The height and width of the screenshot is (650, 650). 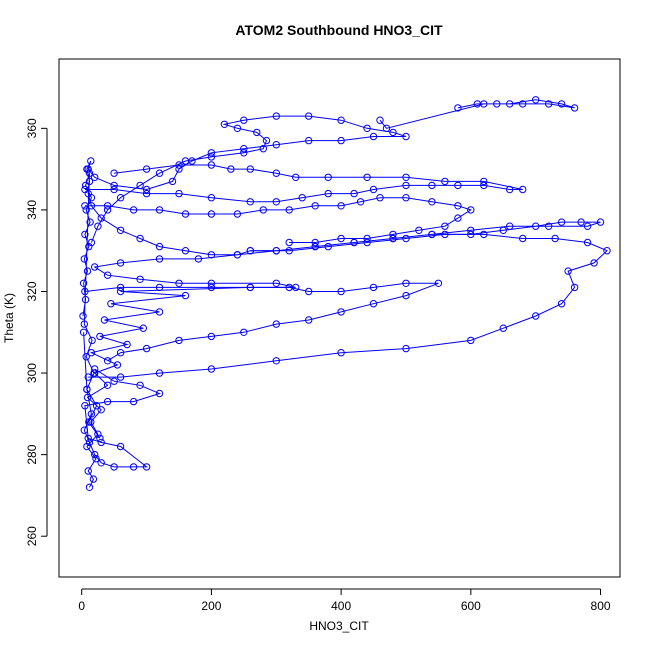 What do you see at coordinates (32, 373) in the screenshot?
I see `y-tick-label: 300` at bounding box center [32, 373].